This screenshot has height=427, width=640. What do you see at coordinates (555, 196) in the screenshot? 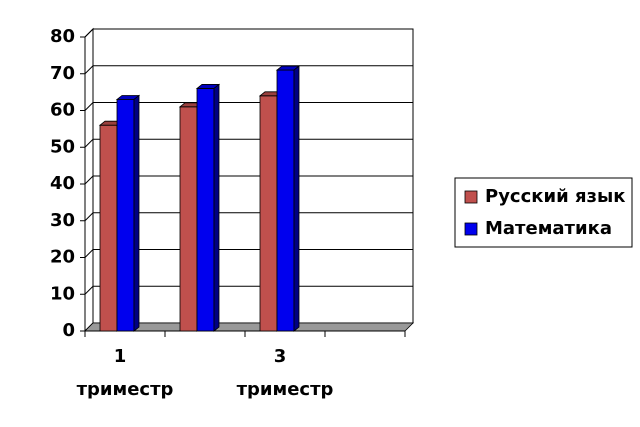
I see `legend-label: Русский язык` at bounding box center [555, 196].